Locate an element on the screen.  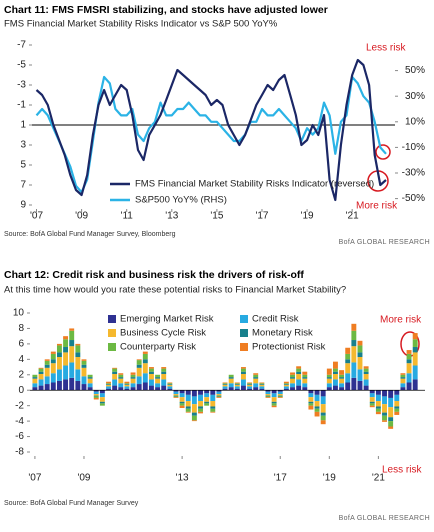
y2-tick-label: 30% is located at coordinates (415, 96).